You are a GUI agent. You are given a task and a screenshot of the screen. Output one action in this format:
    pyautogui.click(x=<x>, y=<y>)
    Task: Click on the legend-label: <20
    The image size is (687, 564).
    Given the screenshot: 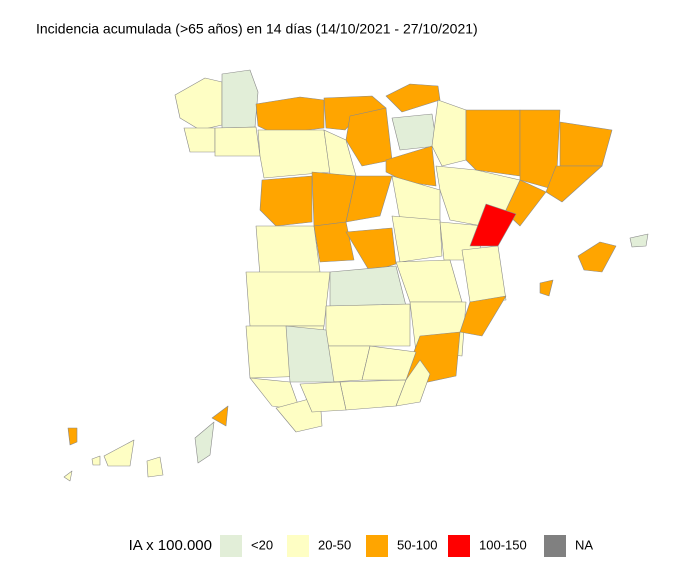 What is the action you would take?
    pyautogui.click(x=262, y=544)
    